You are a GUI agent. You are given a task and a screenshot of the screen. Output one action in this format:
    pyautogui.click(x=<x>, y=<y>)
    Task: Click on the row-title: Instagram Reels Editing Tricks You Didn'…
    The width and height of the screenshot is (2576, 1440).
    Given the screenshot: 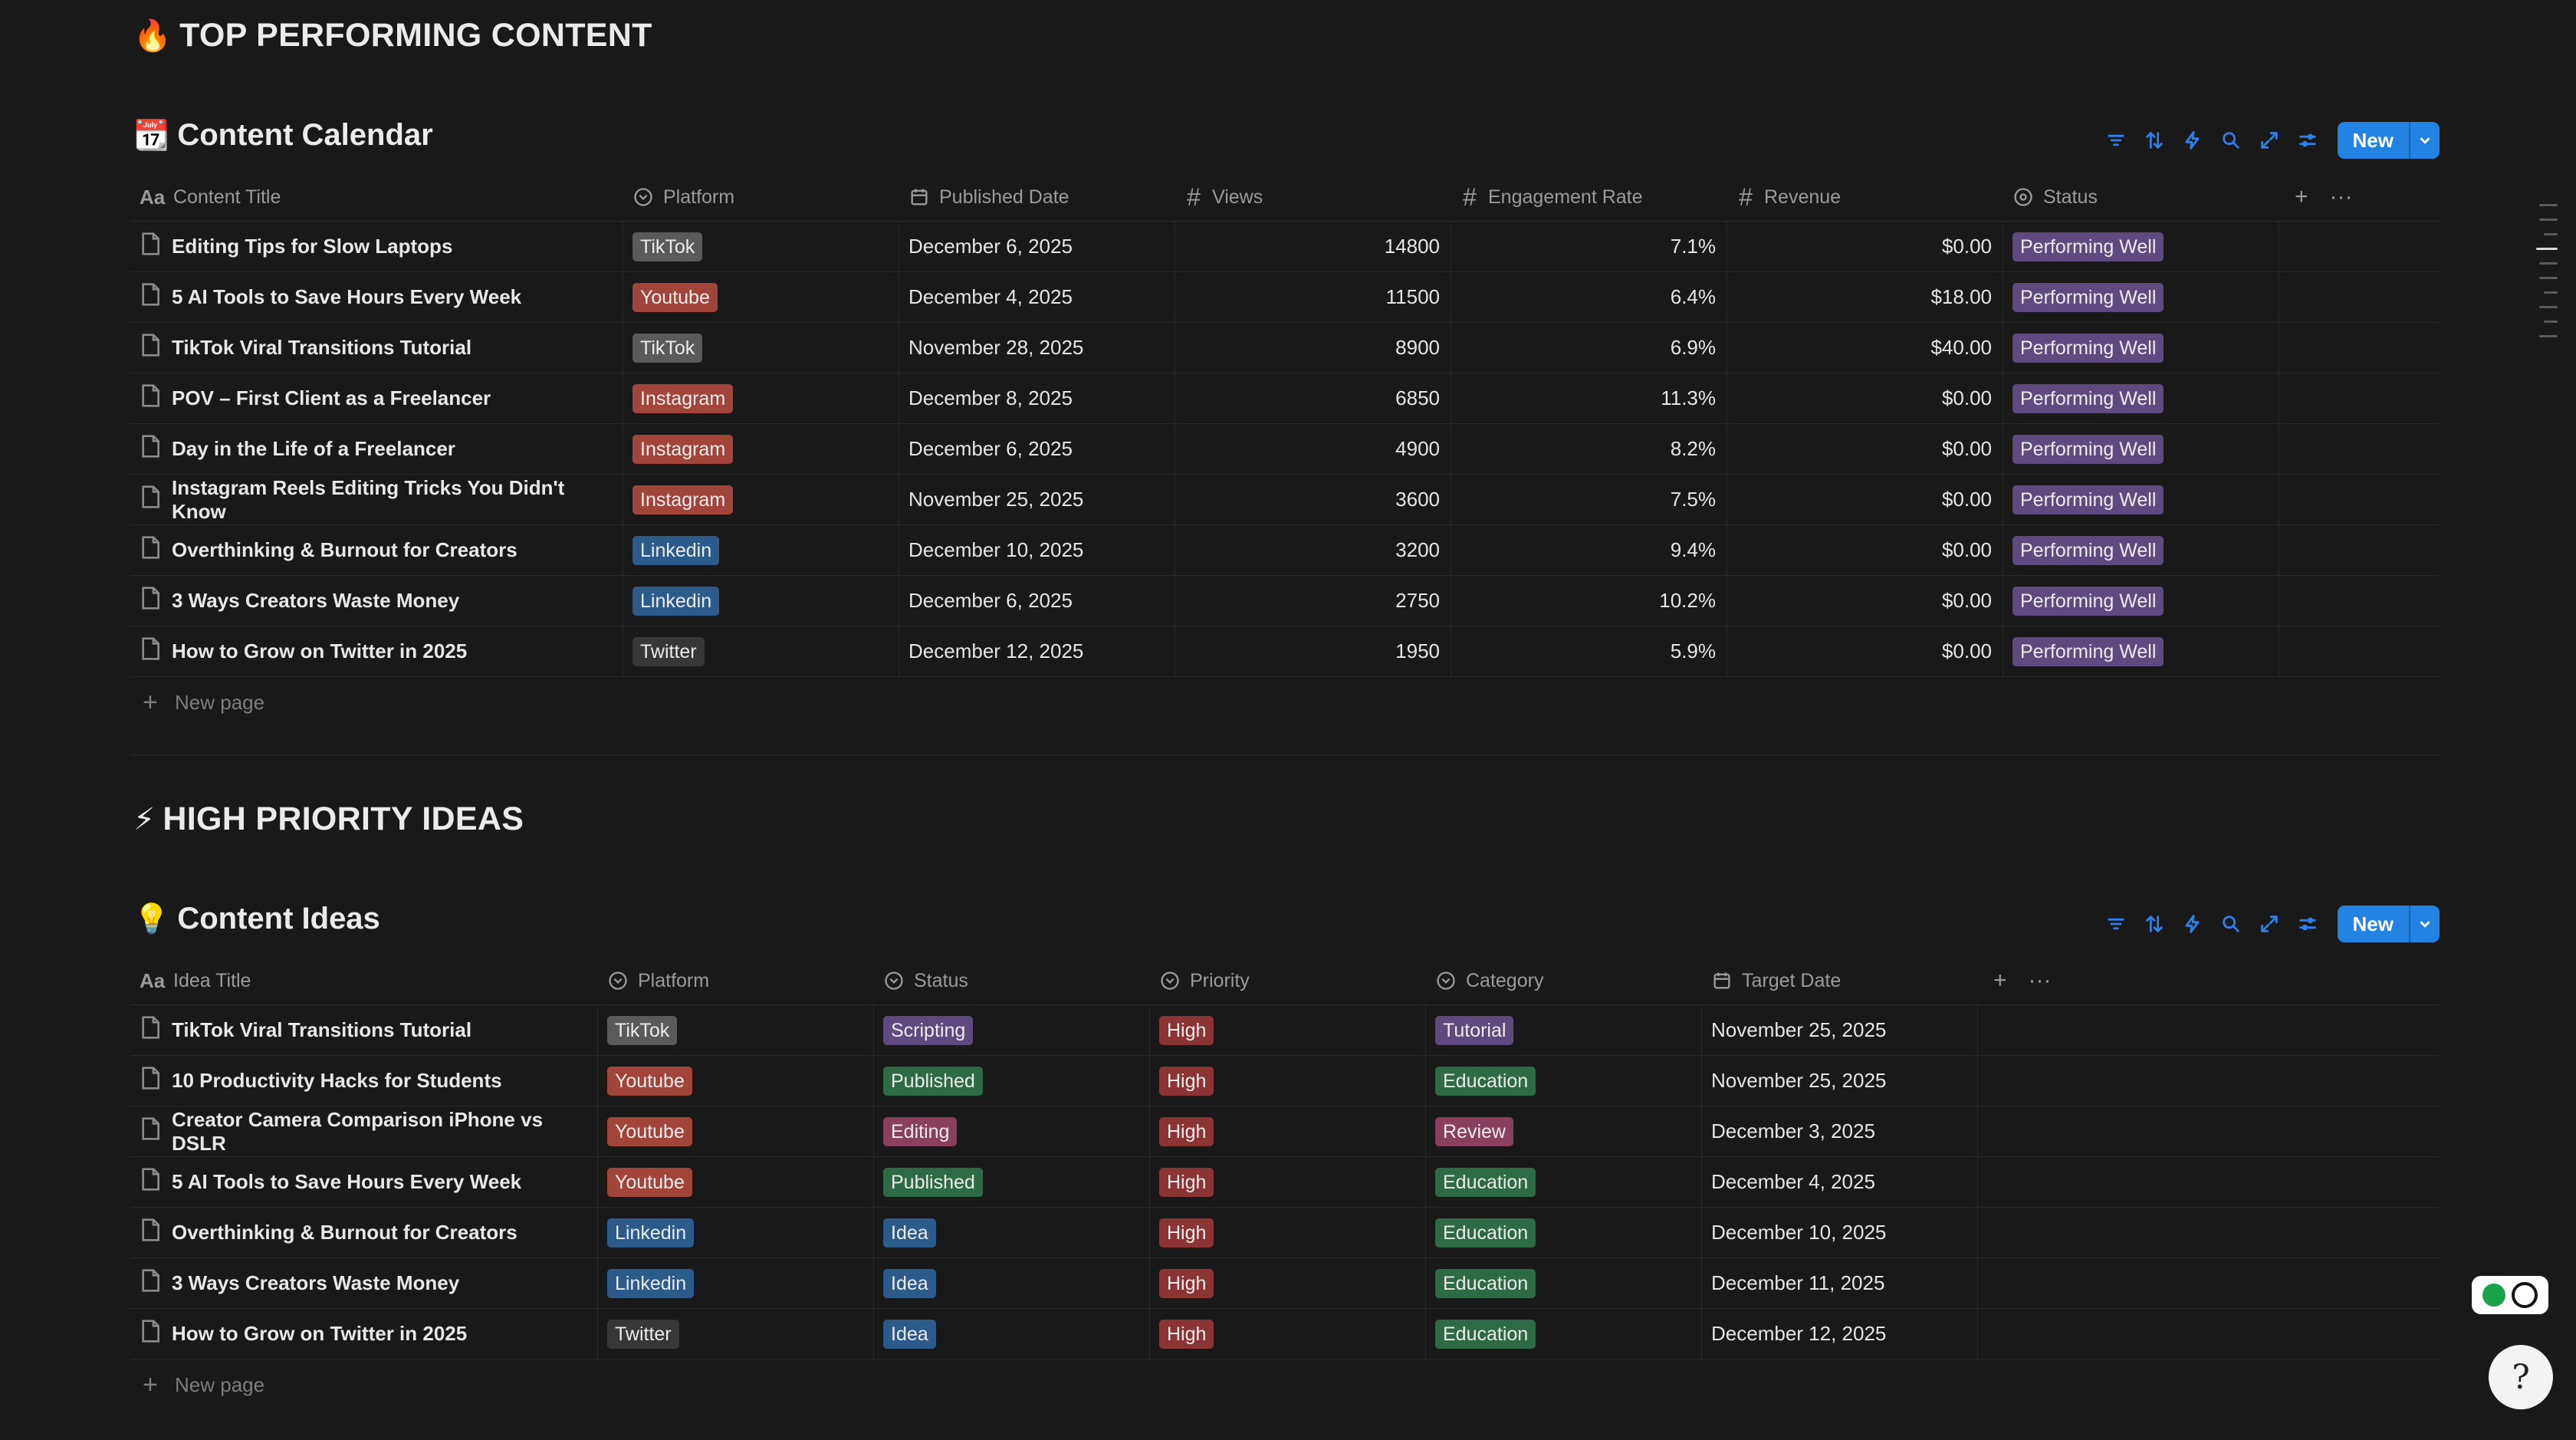 What is the action you would take?
    pyautogui.click(x=369, y=499)
    